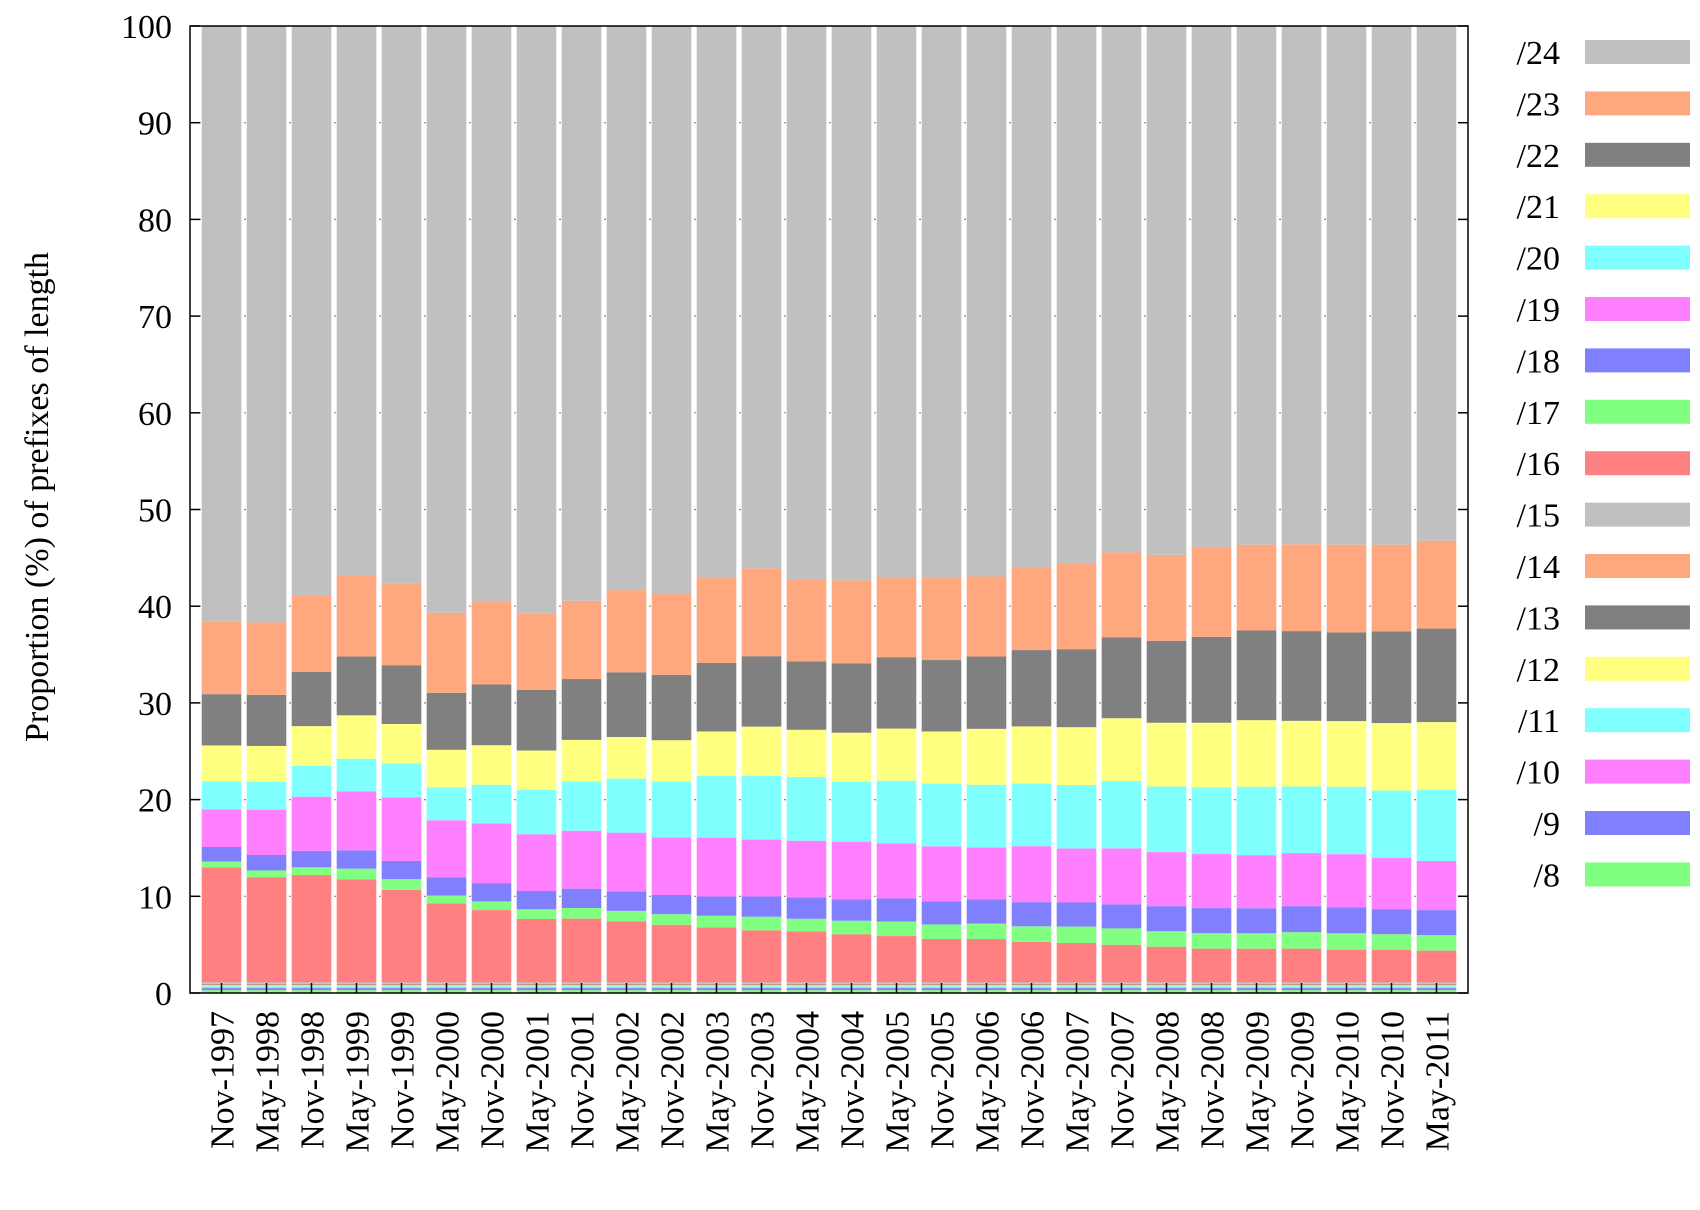 This screenshot has height=1210, width=1700. What do you see at coordinates (1393, 1080) in the screenshot?
I see `x-tick-label: Nov-2010` at bounding box center [1393, 1080].